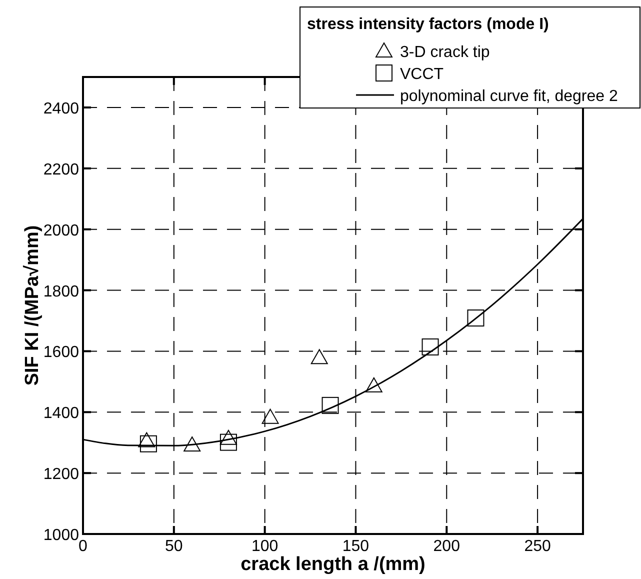 The height and width of the screenshot is (579, 641). Describe the element at coordinates (422, 74) in the screenshot. I see `legend-label: VCCT` at that location.